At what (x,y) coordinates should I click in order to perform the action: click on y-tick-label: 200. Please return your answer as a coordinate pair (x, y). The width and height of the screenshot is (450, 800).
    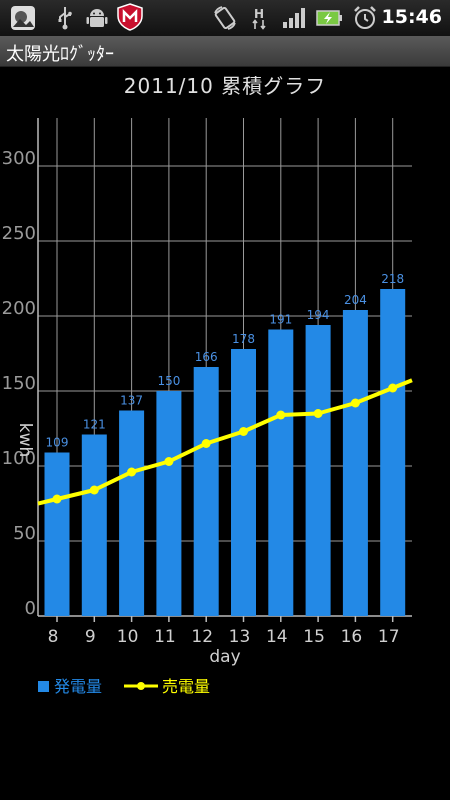
    Looking at the image, I should click on (19, 308).